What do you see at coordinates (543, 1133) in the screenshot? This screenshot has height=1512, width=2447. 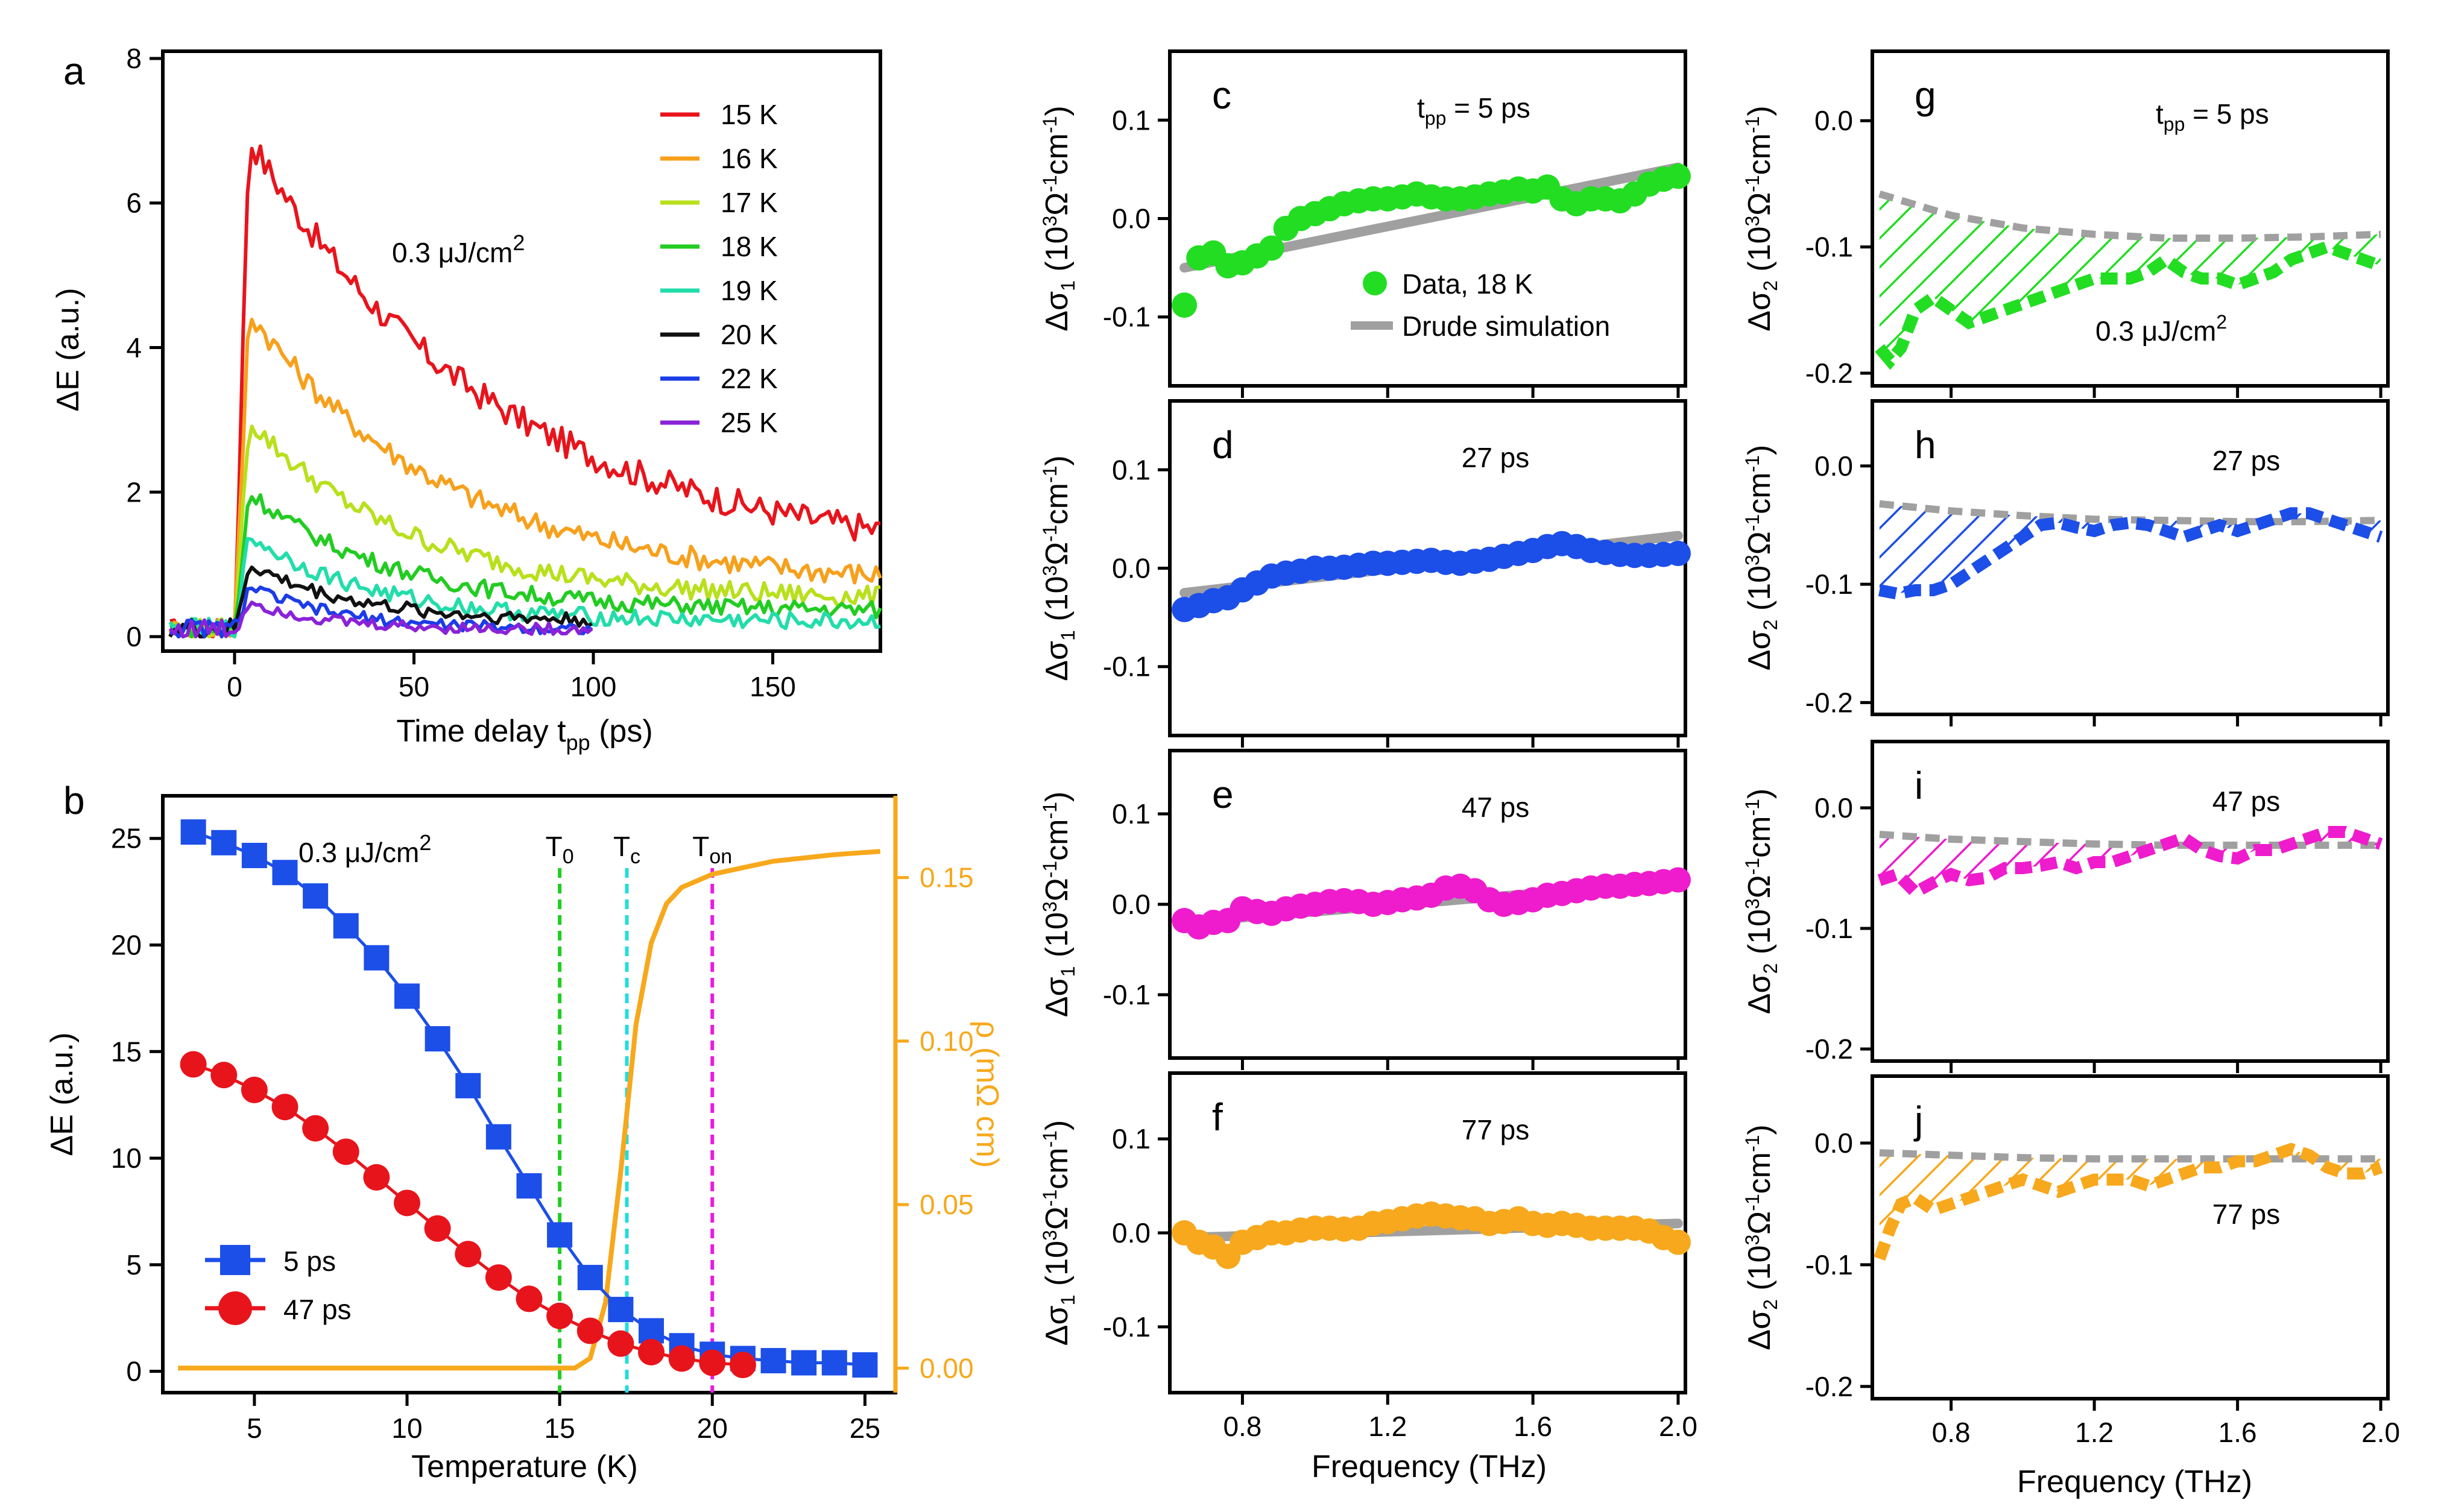 I see `panel-b-ticks: 5 10 15 20 25 0 5 10 15 20 25 0.00 0.05 0.10 0.15` at bounding box center [543, 1133].